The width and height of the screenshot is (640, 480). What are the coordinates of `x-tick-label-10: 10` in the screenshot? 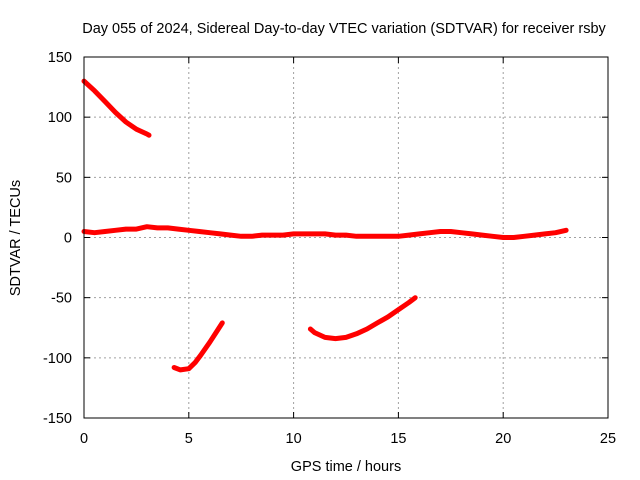 It's located at (294, 439).